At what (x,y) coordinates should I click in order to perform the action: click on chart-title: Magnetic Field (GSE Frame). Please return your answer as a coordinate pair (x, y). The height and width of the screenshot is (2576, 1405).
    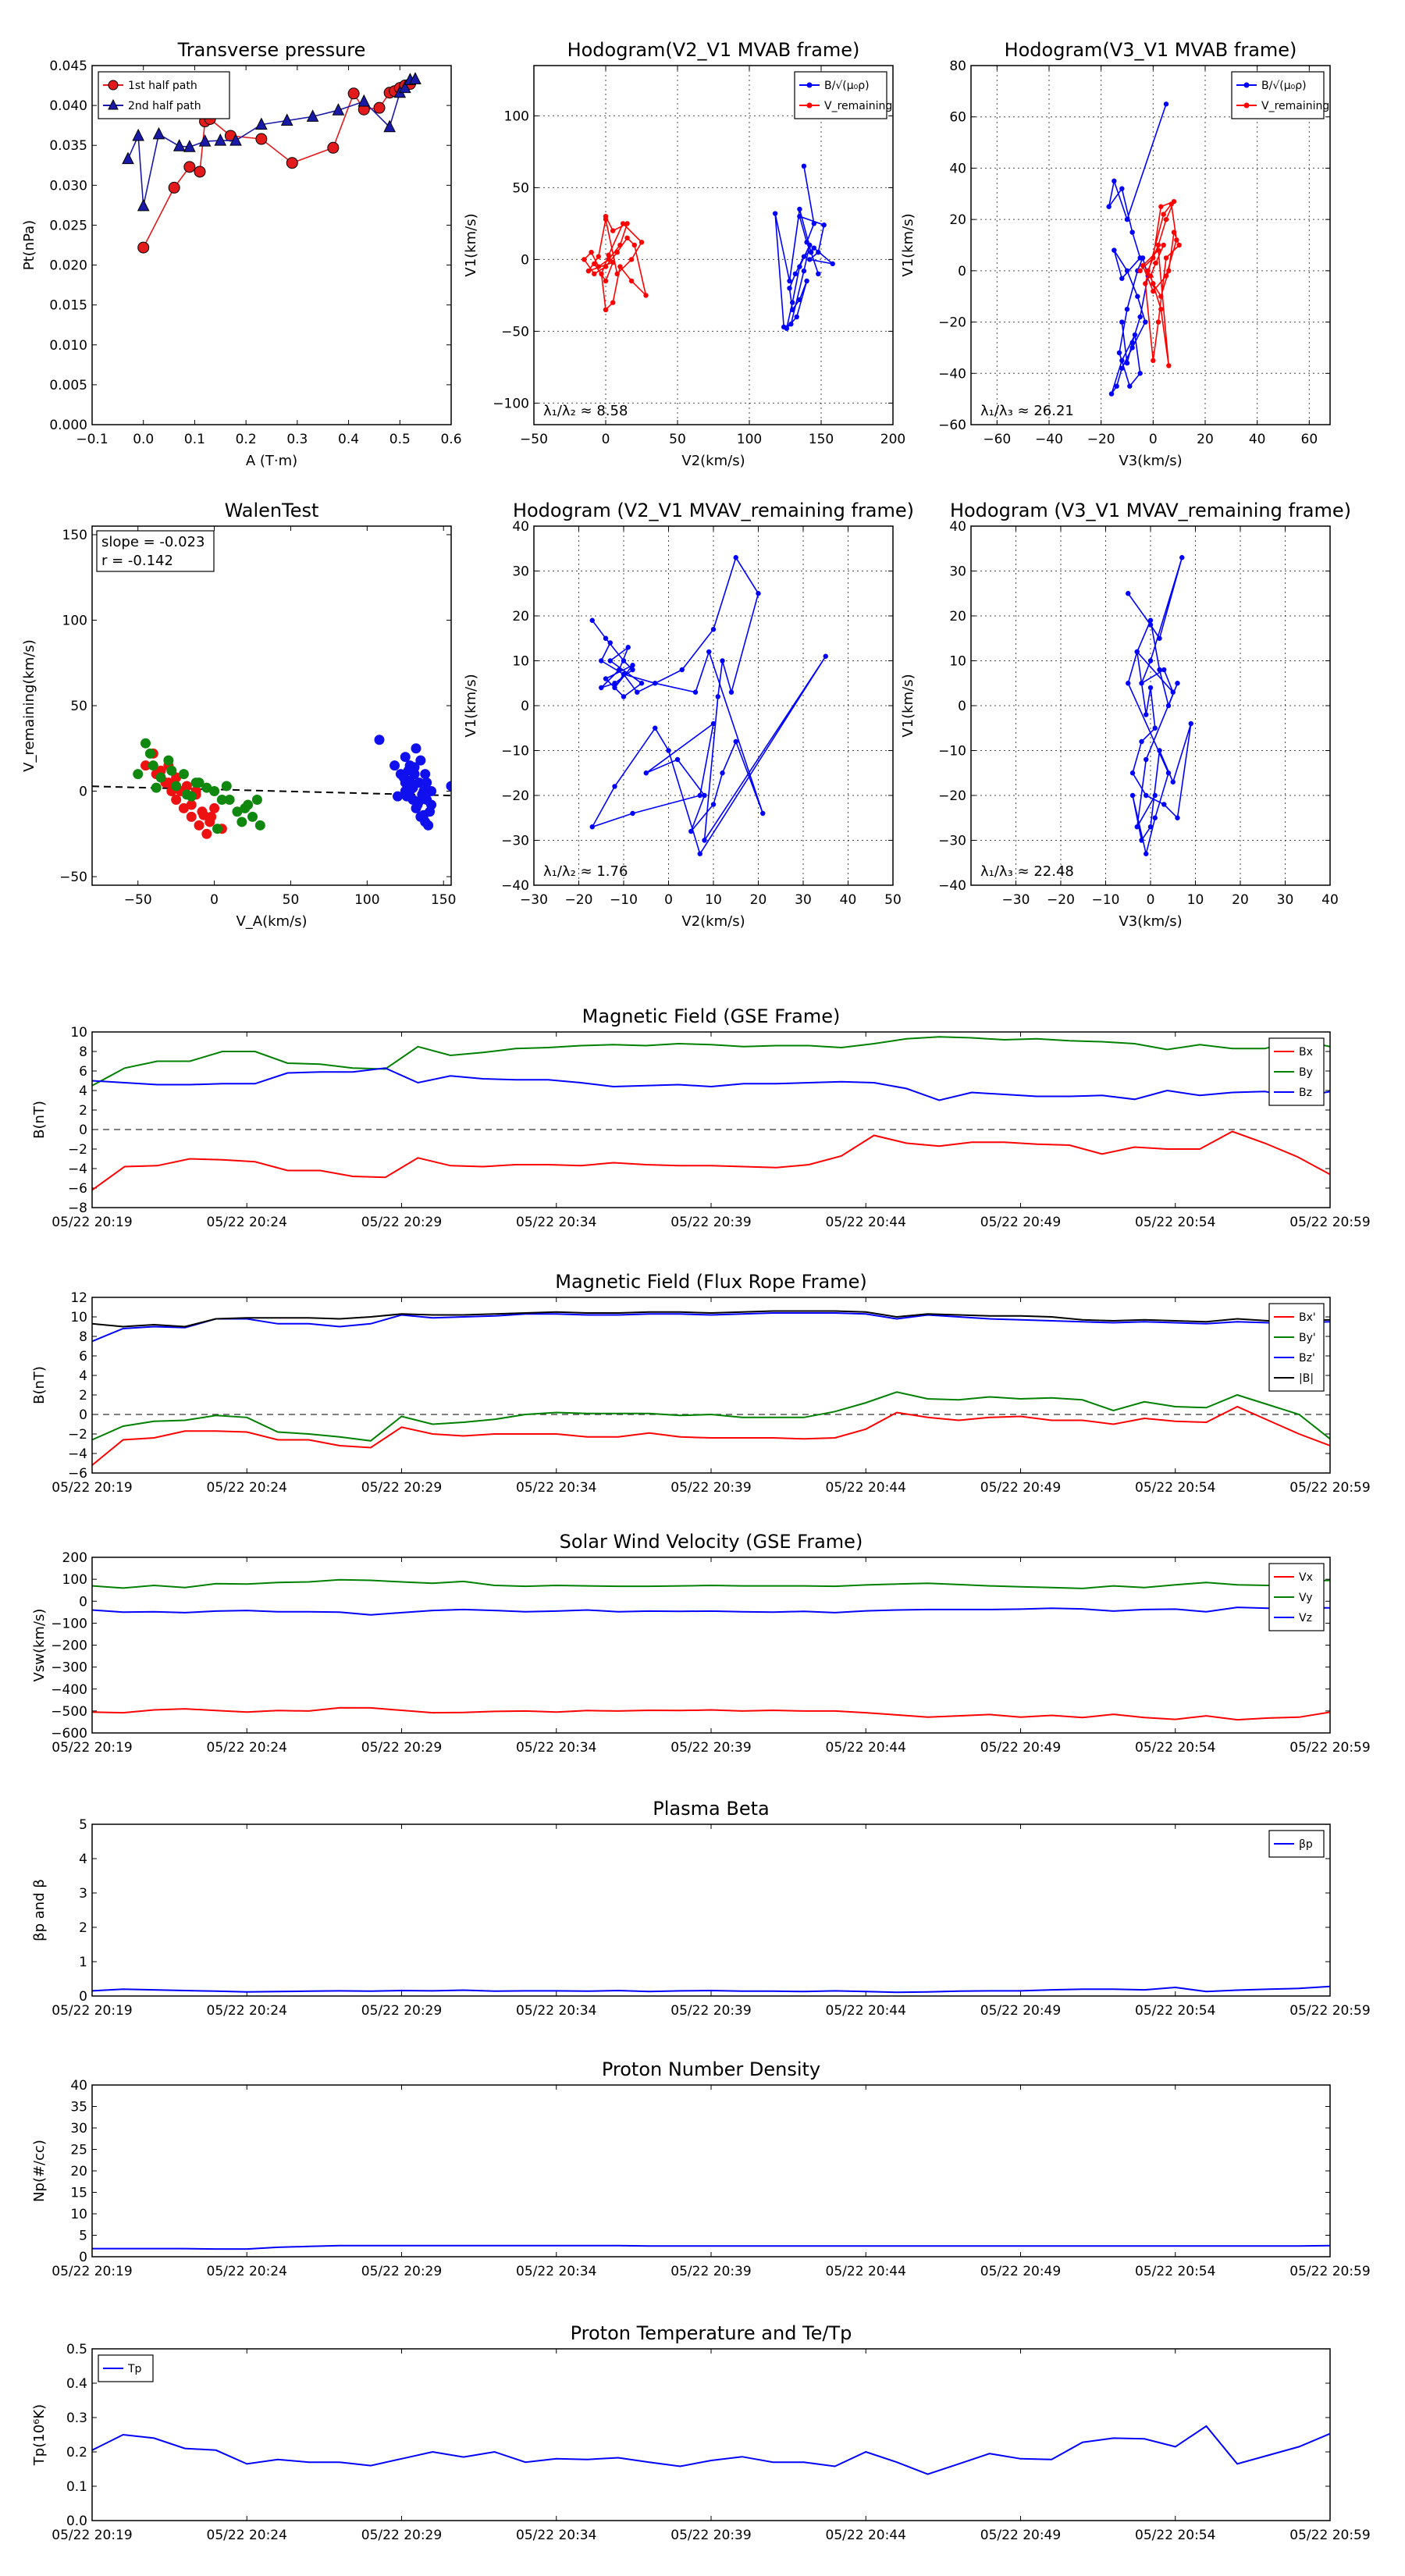
    Looking at the image, I should click on (712, 1016).